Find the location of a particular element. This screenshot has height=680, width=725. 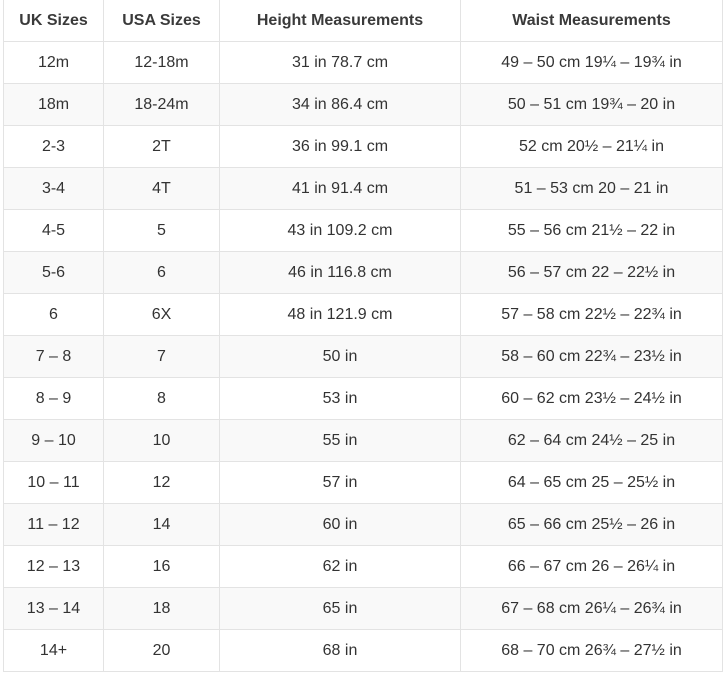

cell-usa-size: 6X is located at coordinates (161, 314).